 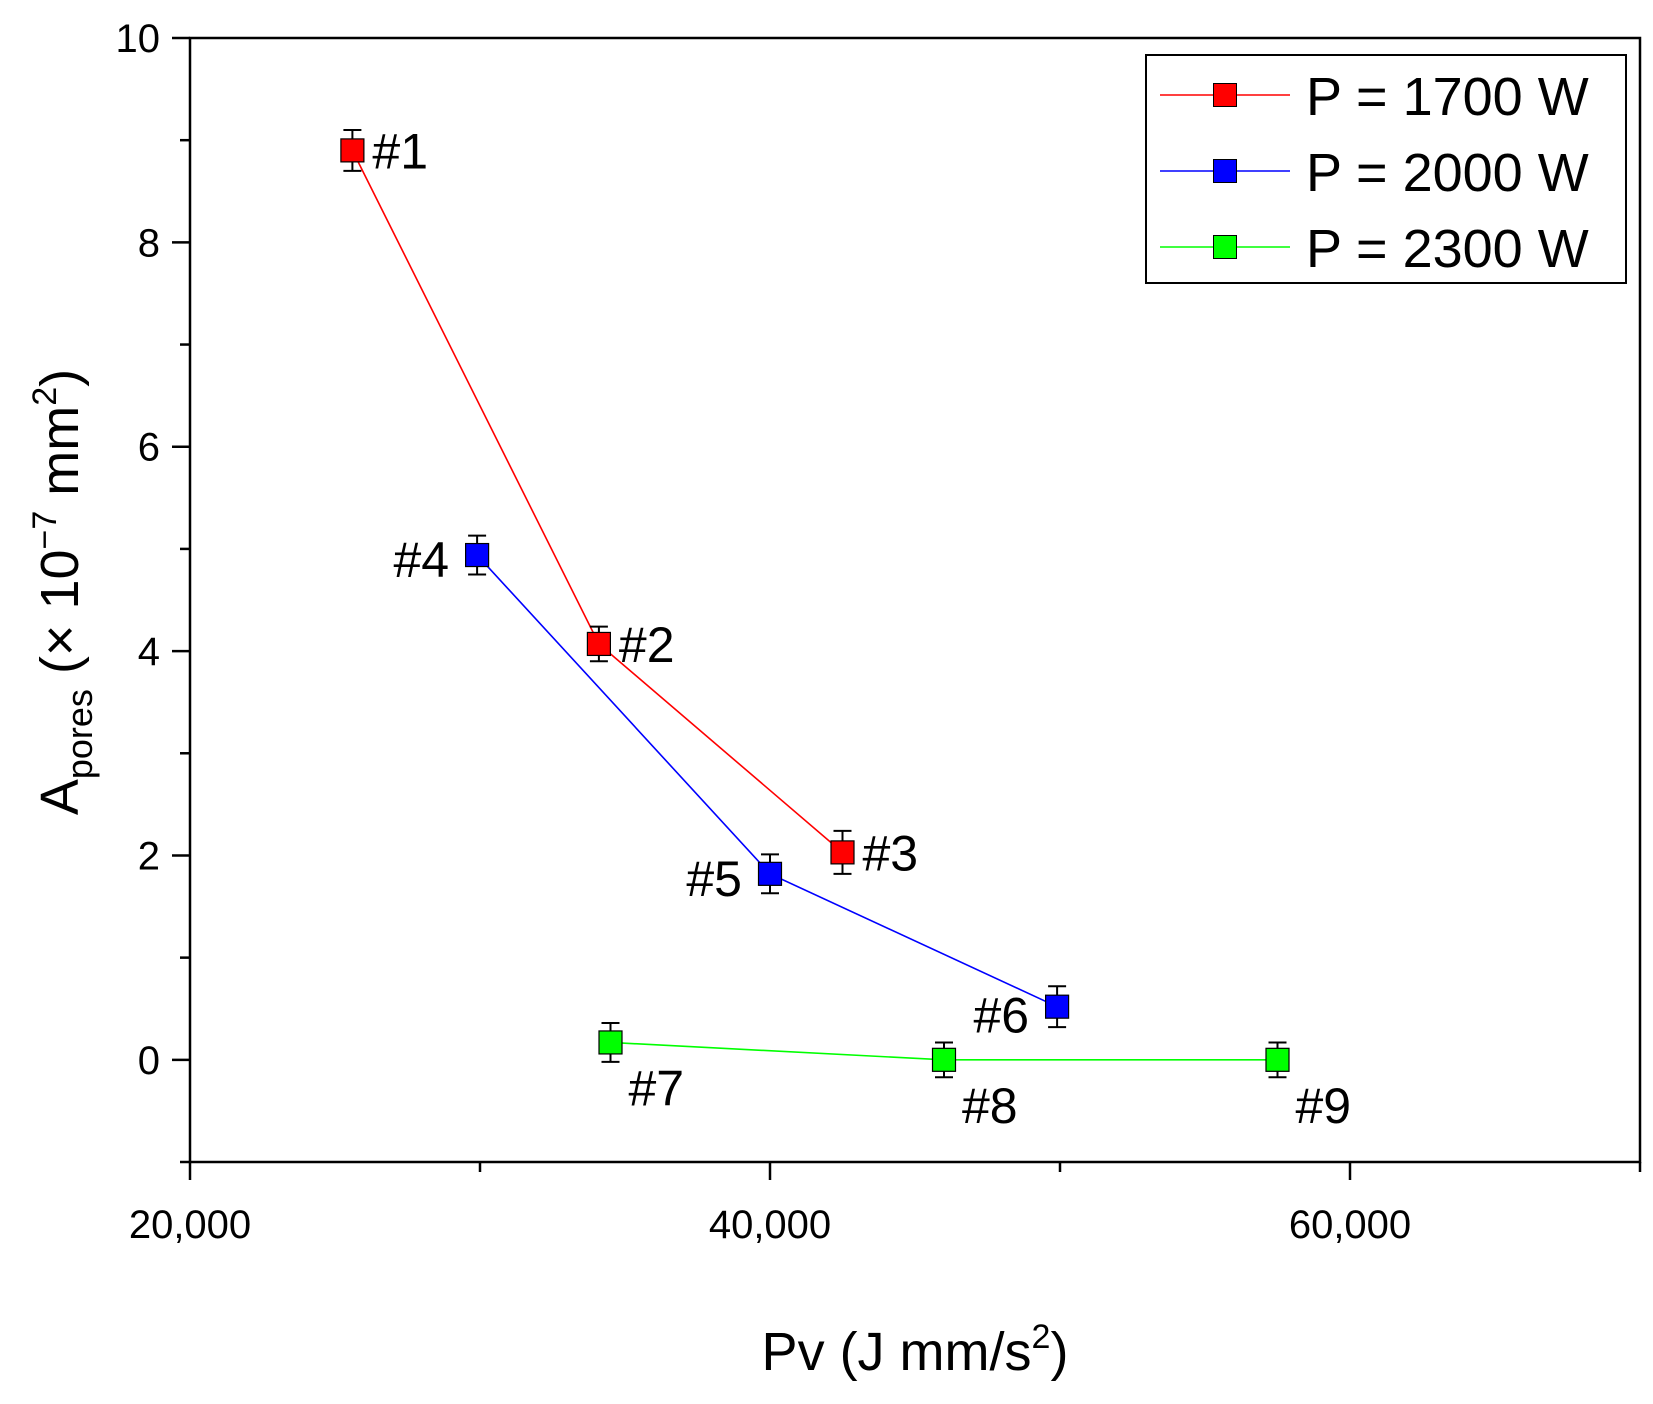 I want to click on y-axis-title: Apores (× 10−7 mm2), so click(x=63, y=592).